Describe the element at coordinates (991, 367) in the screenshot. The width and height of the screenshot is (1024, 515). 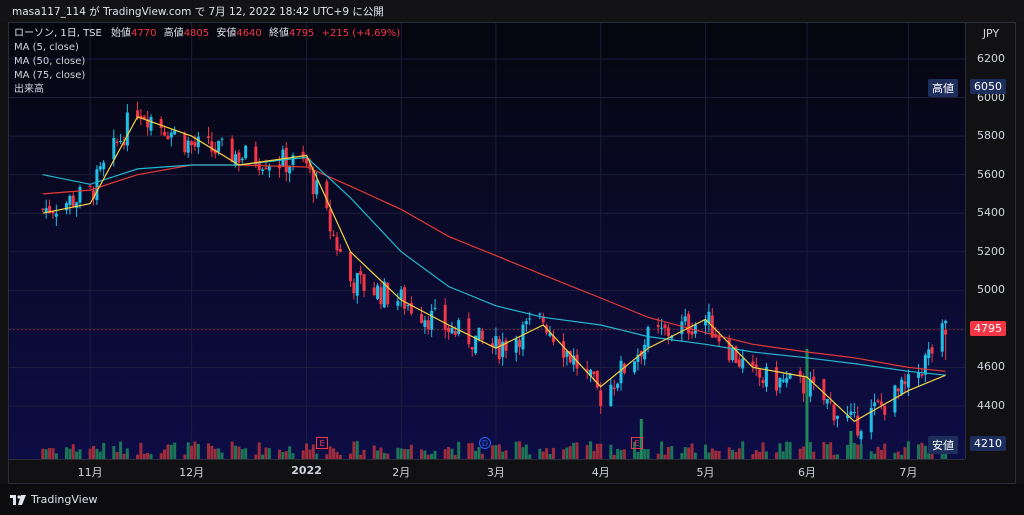
I see `price-tick-label: 4600` at that location.